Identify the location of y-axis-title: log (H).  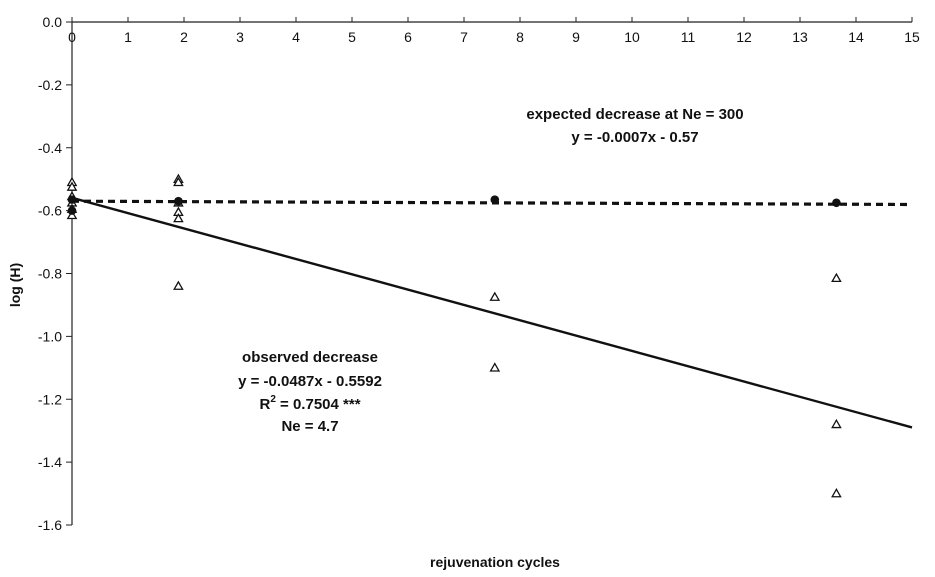
(15, 285).